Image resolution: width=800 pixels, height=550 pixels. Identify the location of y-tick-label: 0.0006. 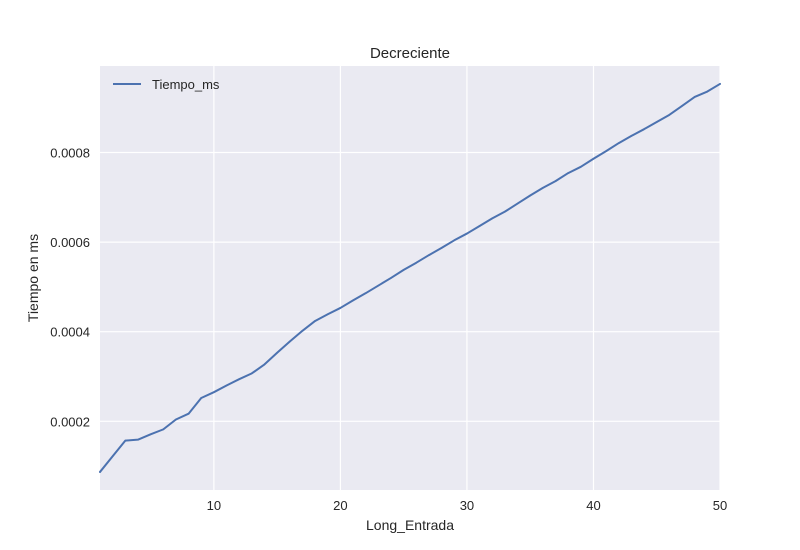
(70, 242).